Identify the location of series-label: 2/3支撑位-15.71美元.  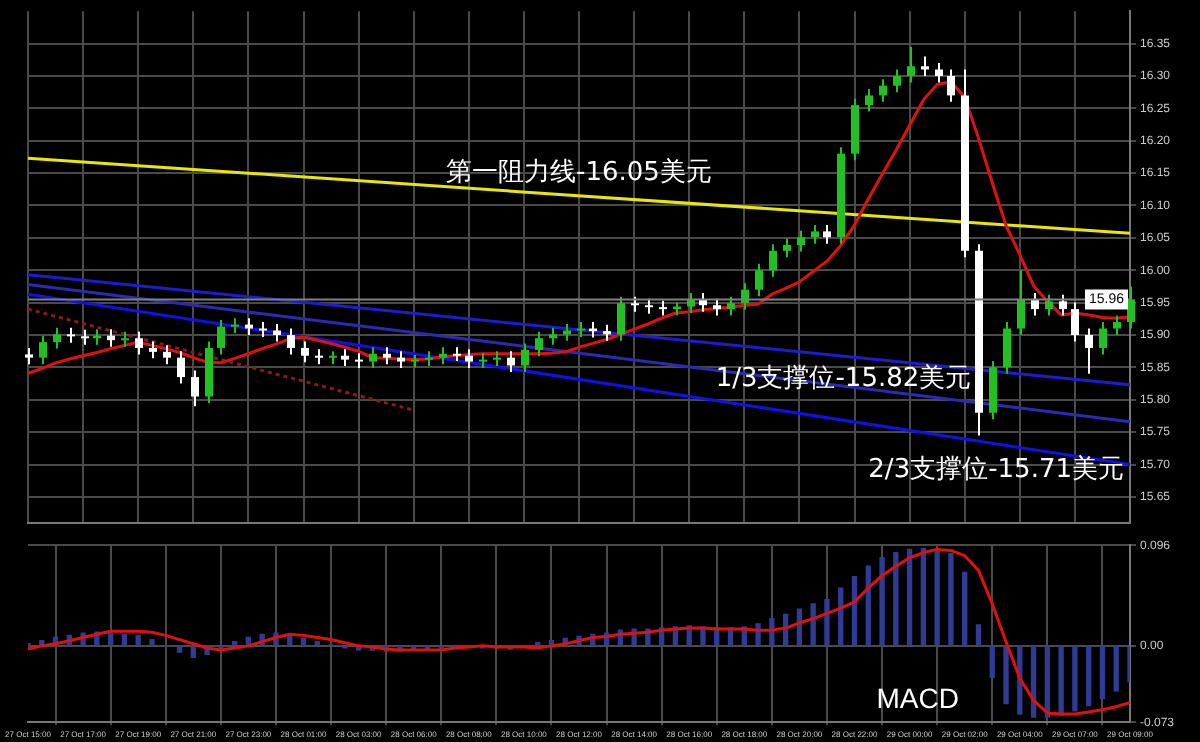
(996, 469).